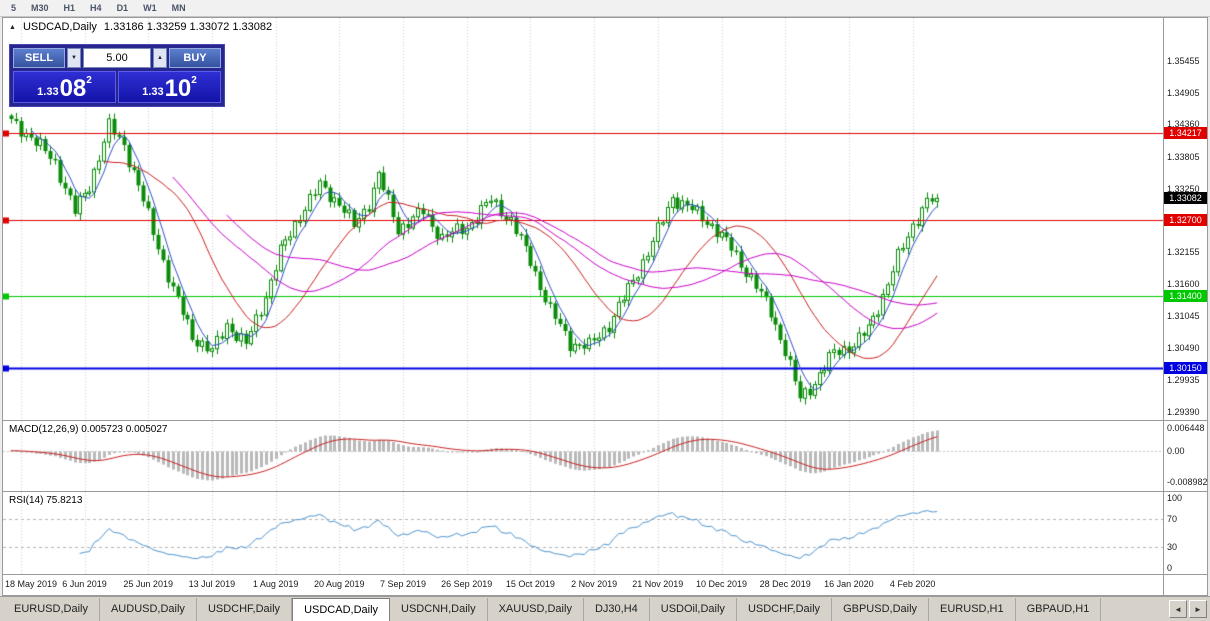  What do you see at coordinates (594, 584) in the screenshot?
I see `date-axis-label: 2 Nov 2019` at bounding box center [594, 584].